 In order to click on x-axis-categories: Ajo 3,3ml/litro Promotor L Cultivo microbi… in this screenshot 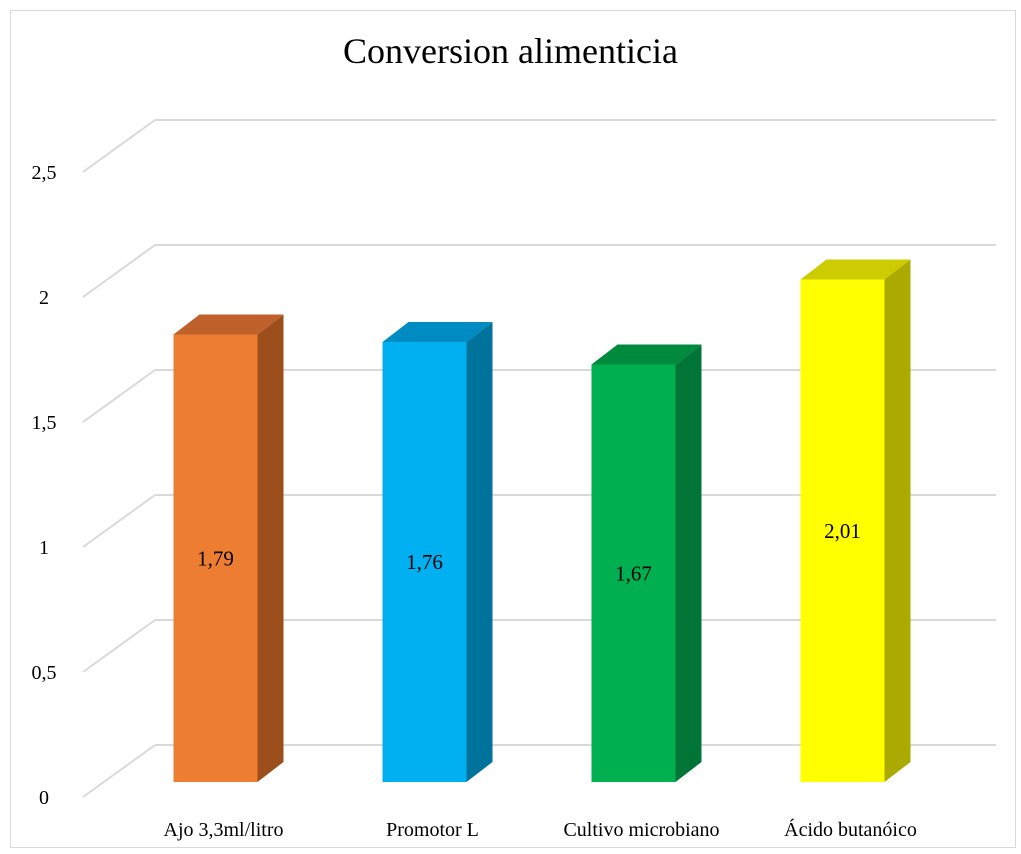, I will do `click(540, 829)`.